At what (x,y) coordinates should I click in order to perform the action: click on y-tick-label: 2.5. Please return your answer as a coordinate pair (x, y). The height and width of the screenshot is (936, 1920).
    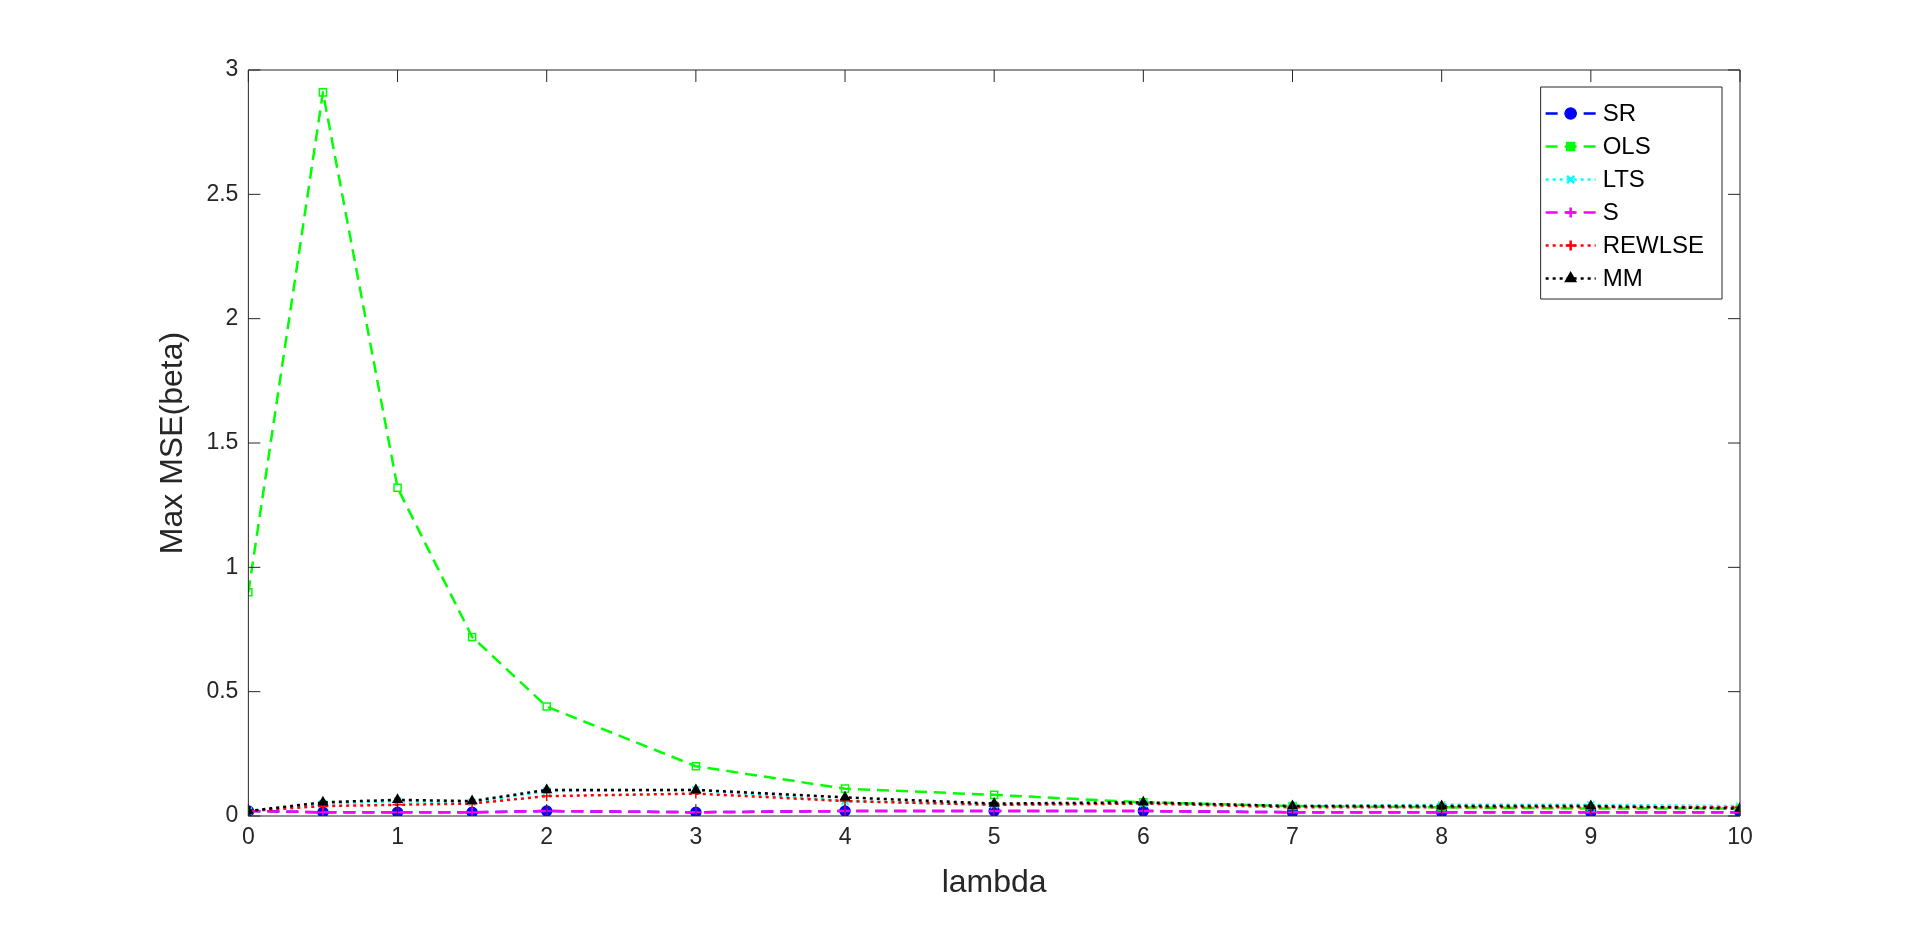
    Looking at the image, I should click on (222, 192).